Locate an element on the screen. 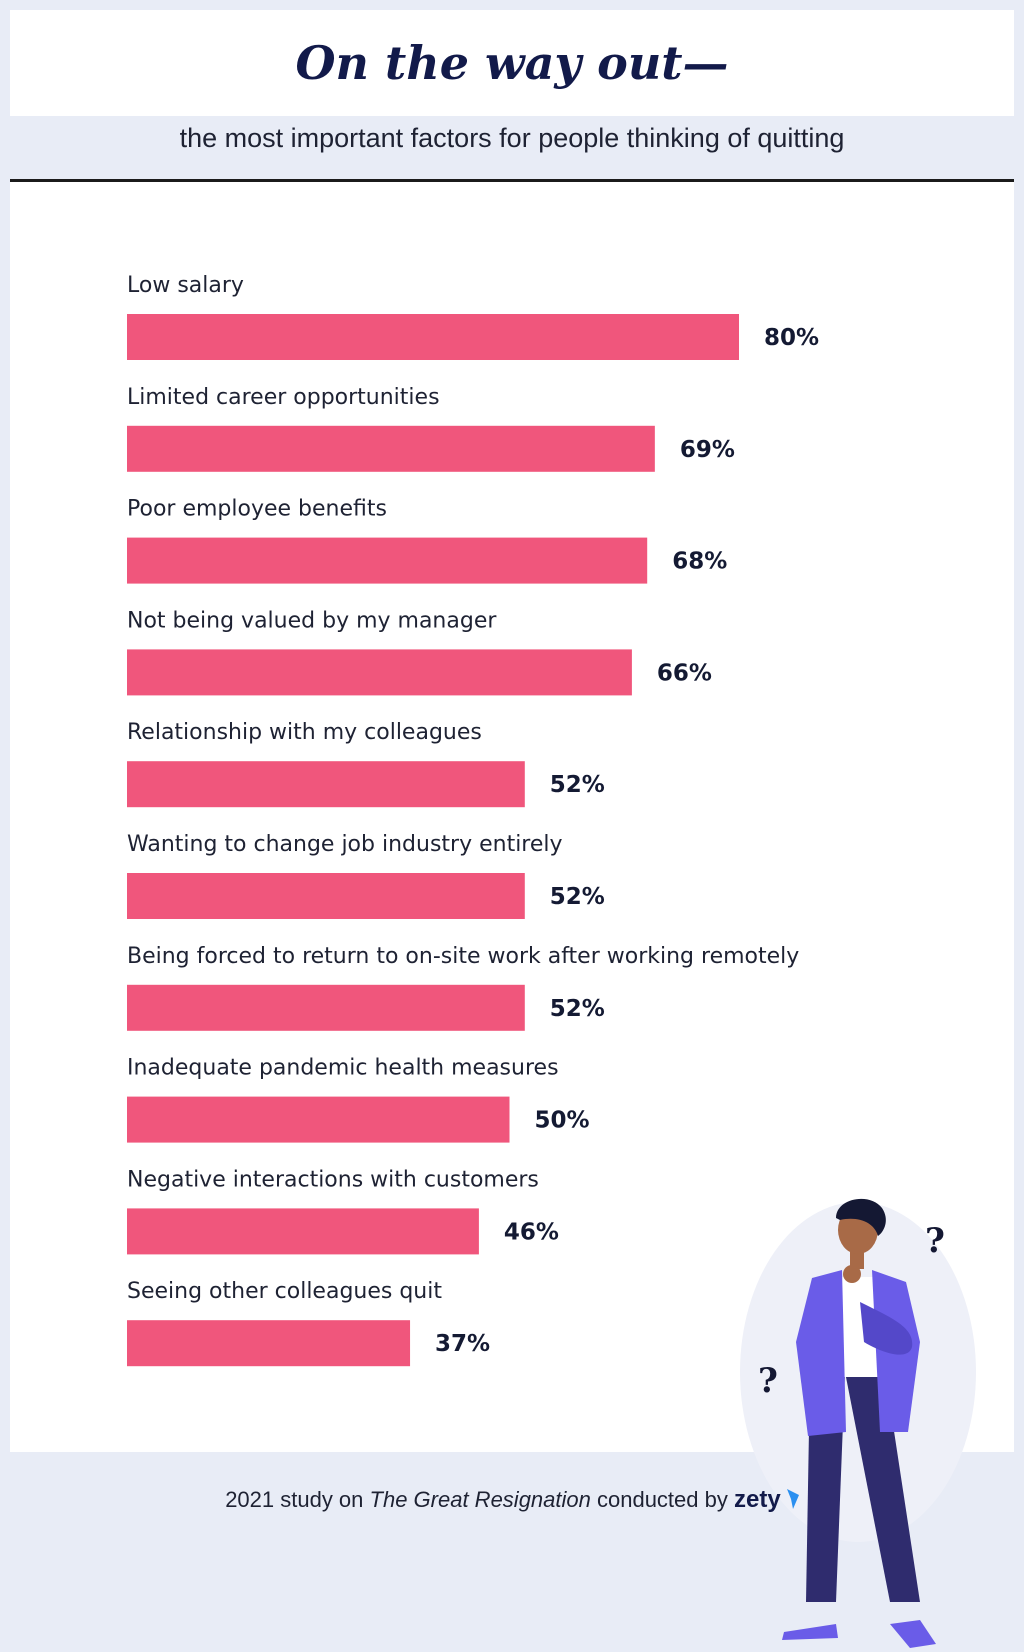 This screenshot has width=1024, height=1652. category-label: Seeing other colleagues quit is located at coordinates (284, 1291).